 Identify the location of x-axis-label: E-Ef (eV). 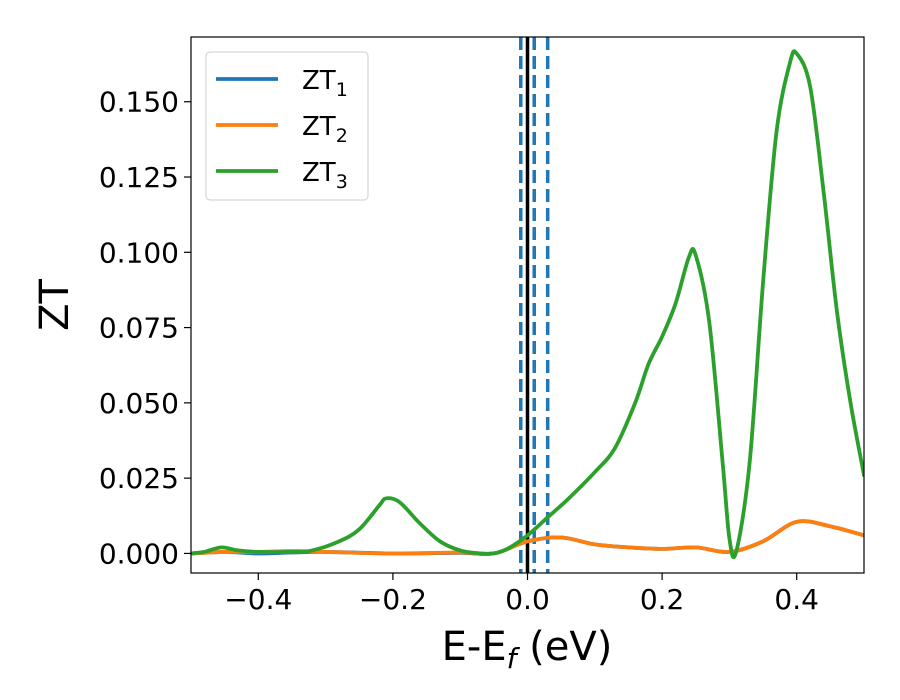
(527, 649).